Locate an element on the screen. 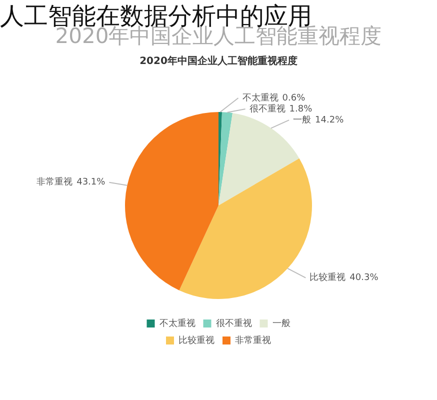 The height and width of the screenshot is (400, 437). slice-label: 一般 is located at coordinates (302, 120).